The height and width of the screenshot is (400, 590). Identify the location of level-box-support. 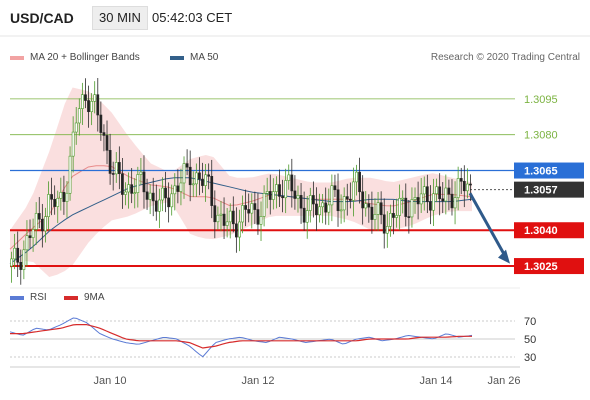
(549, 266).